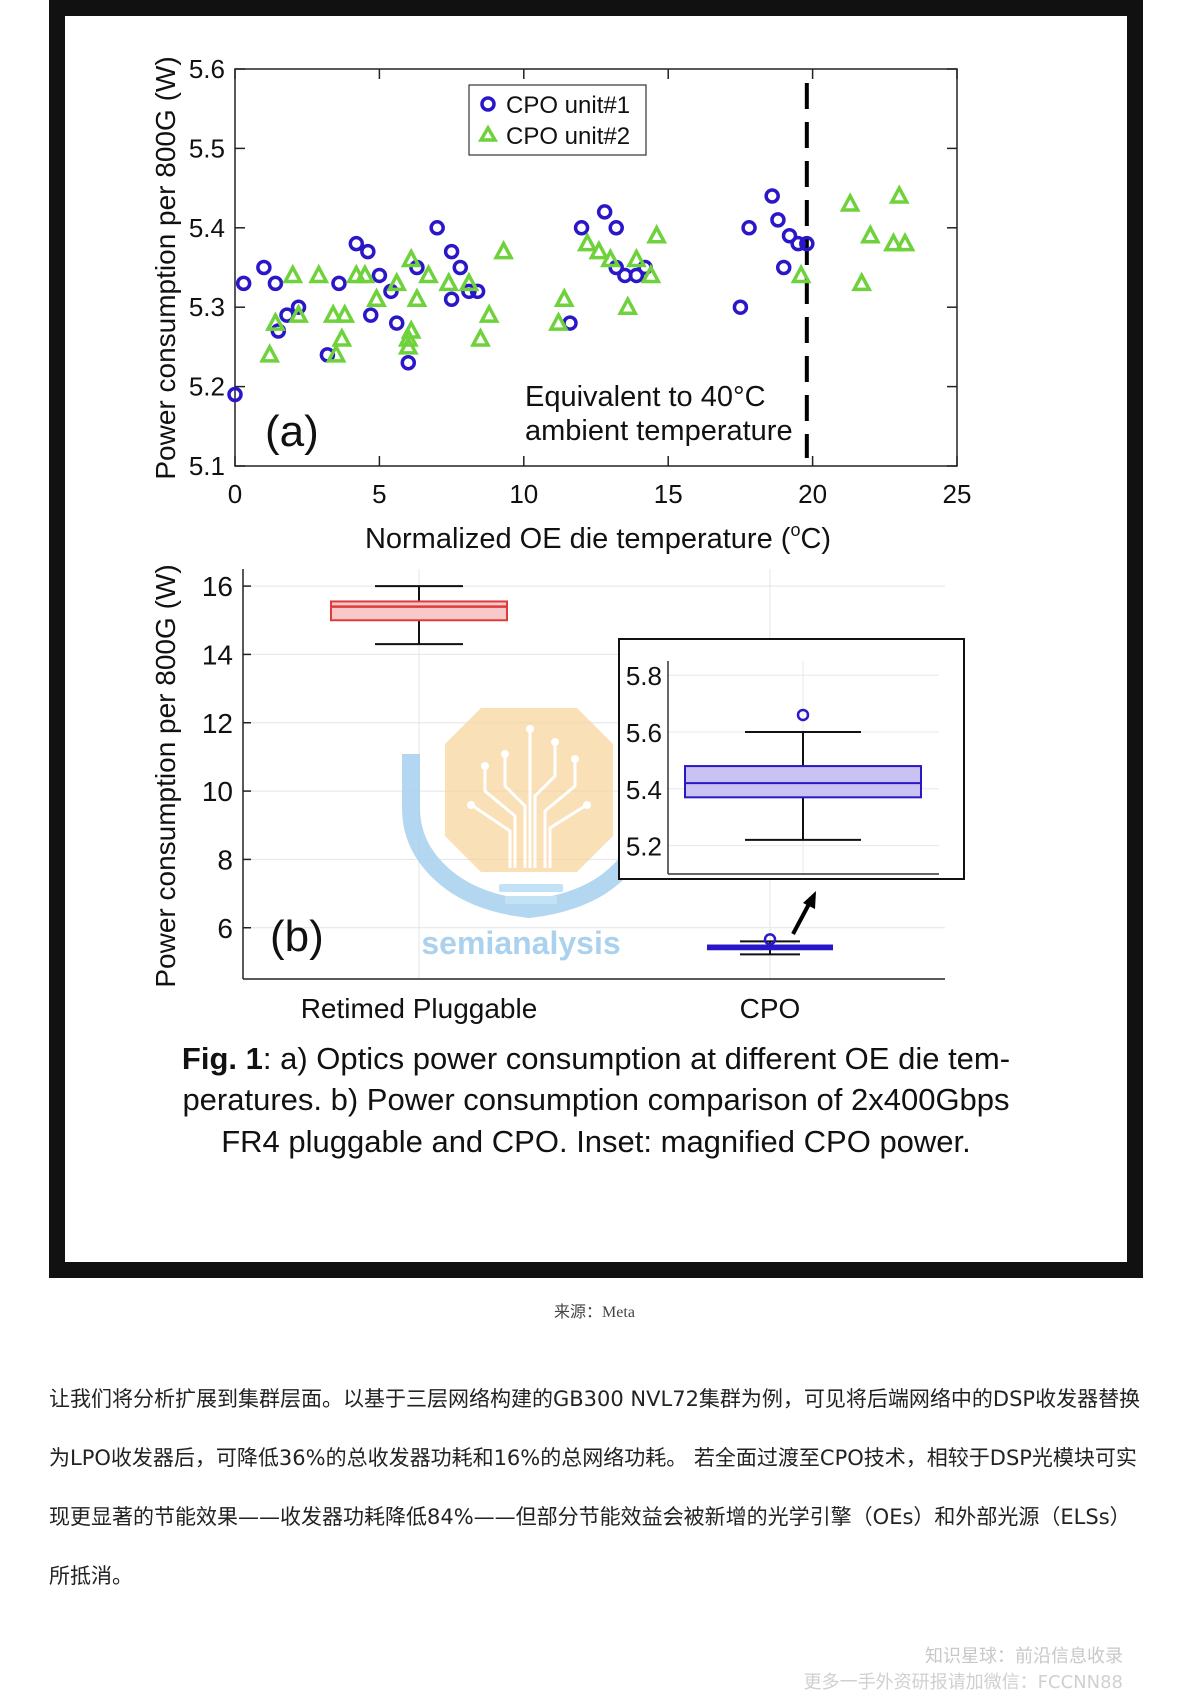  What do you see at coordinates (217, 791) in the screenshot?
I see `y-tick-label: 10` at bounding box center [217, 791].